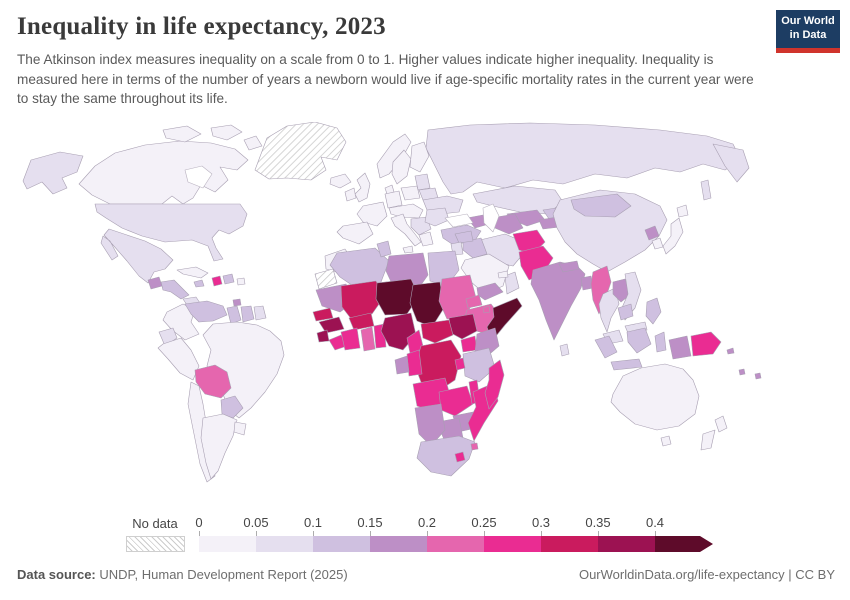  Describe the element at coordinates (341, 544) in the screenshot. I see `legend-bin-0.1–0.15` at that location.